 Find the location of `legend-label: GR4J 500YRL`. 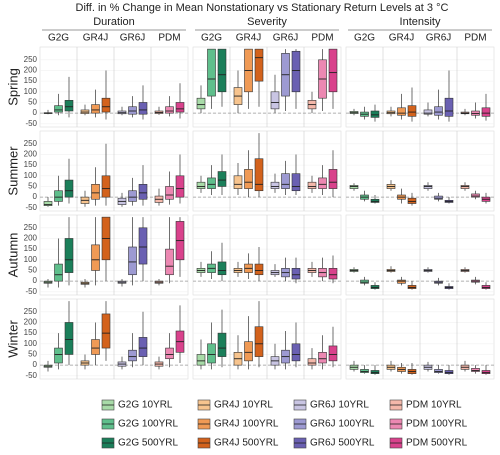

legend-label: GR4J 500YRL is located at coordinates (246, 443).